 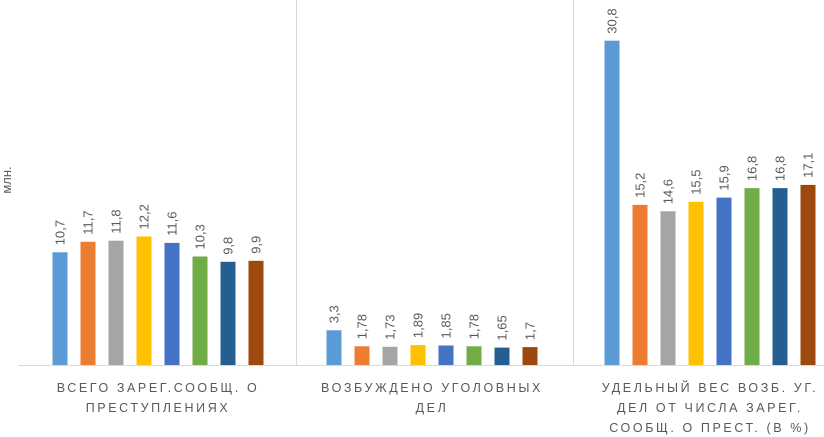 I want to click on bar-g1-s2, so click(x=88, y=303).